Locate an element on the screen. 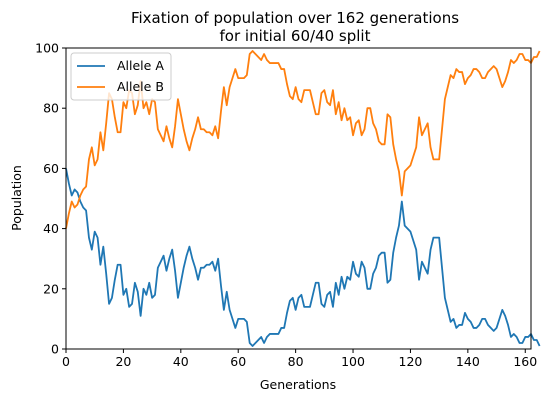 This screenshot has height=403, width=548. y-tick-label: 60 is located at coordinates (51, 168).